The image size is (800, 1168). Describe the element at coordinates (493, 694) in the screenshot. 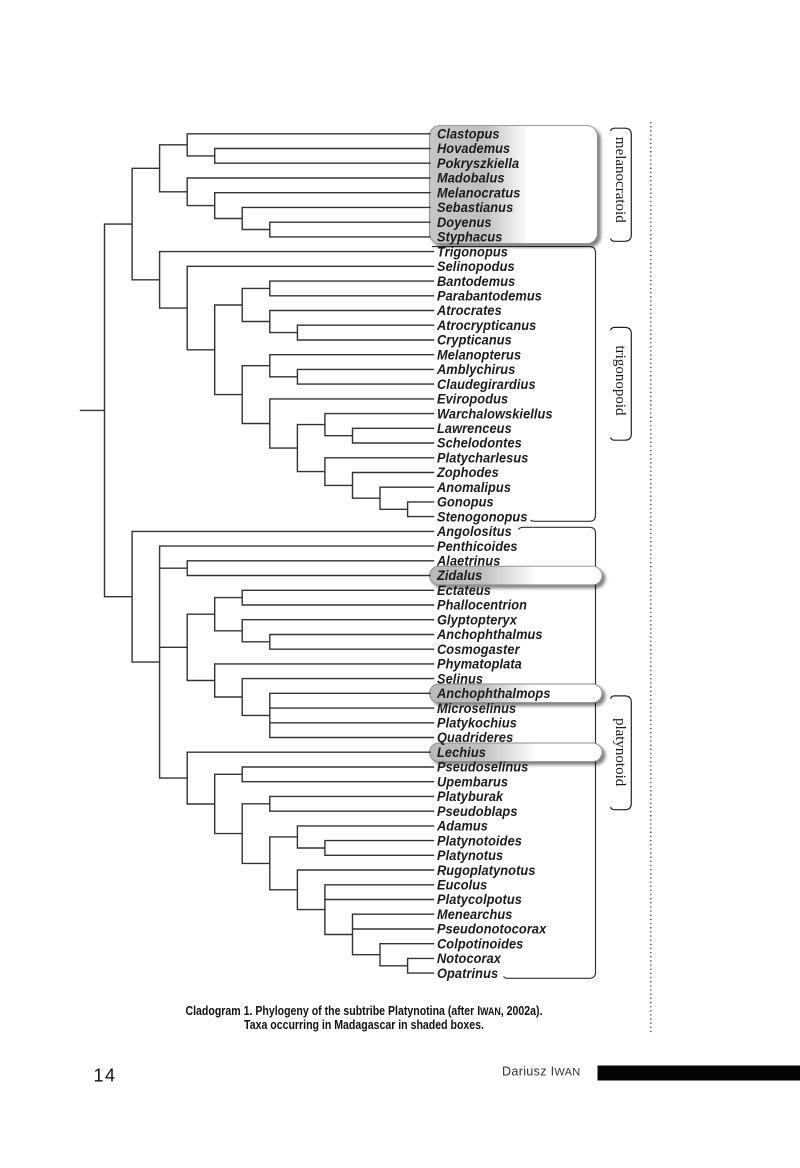

I see `svg-text: Anchophthalmops` at that location.